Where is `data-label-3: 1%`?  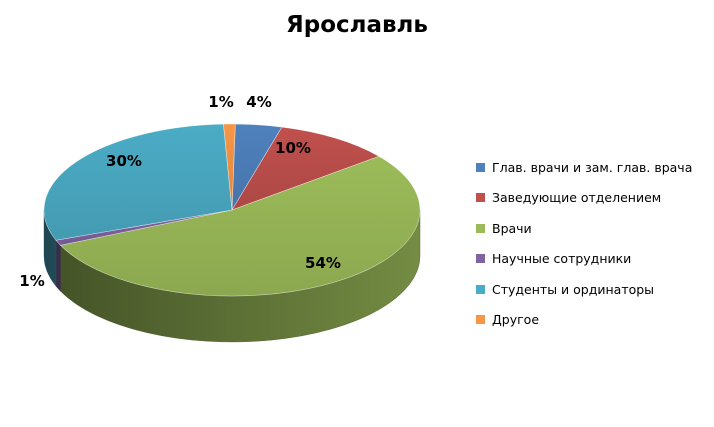 data-label-3: 1% is located at coordinates (31, 281).